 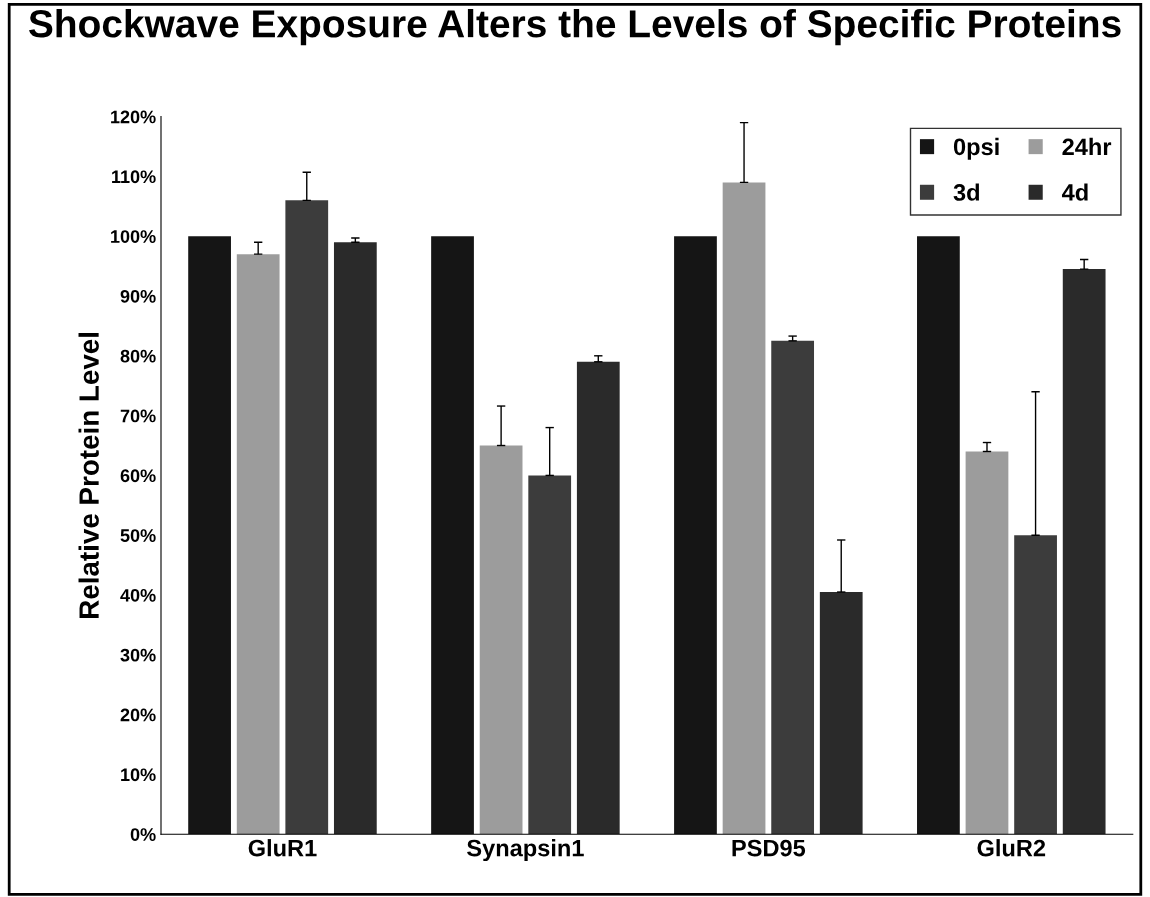 I want to click on y-tick-label: 30%, so click(x=138, y=655).